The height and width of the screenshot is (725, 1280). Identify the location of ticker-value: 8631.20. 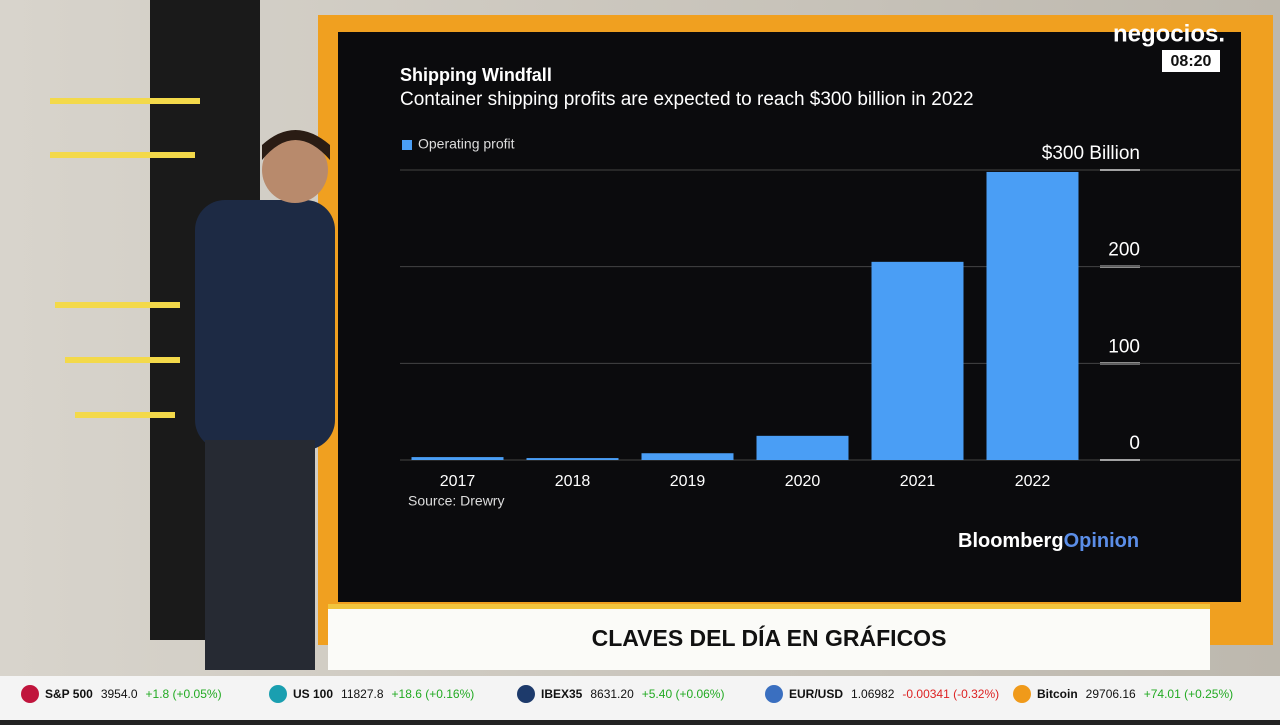
(612, 694).